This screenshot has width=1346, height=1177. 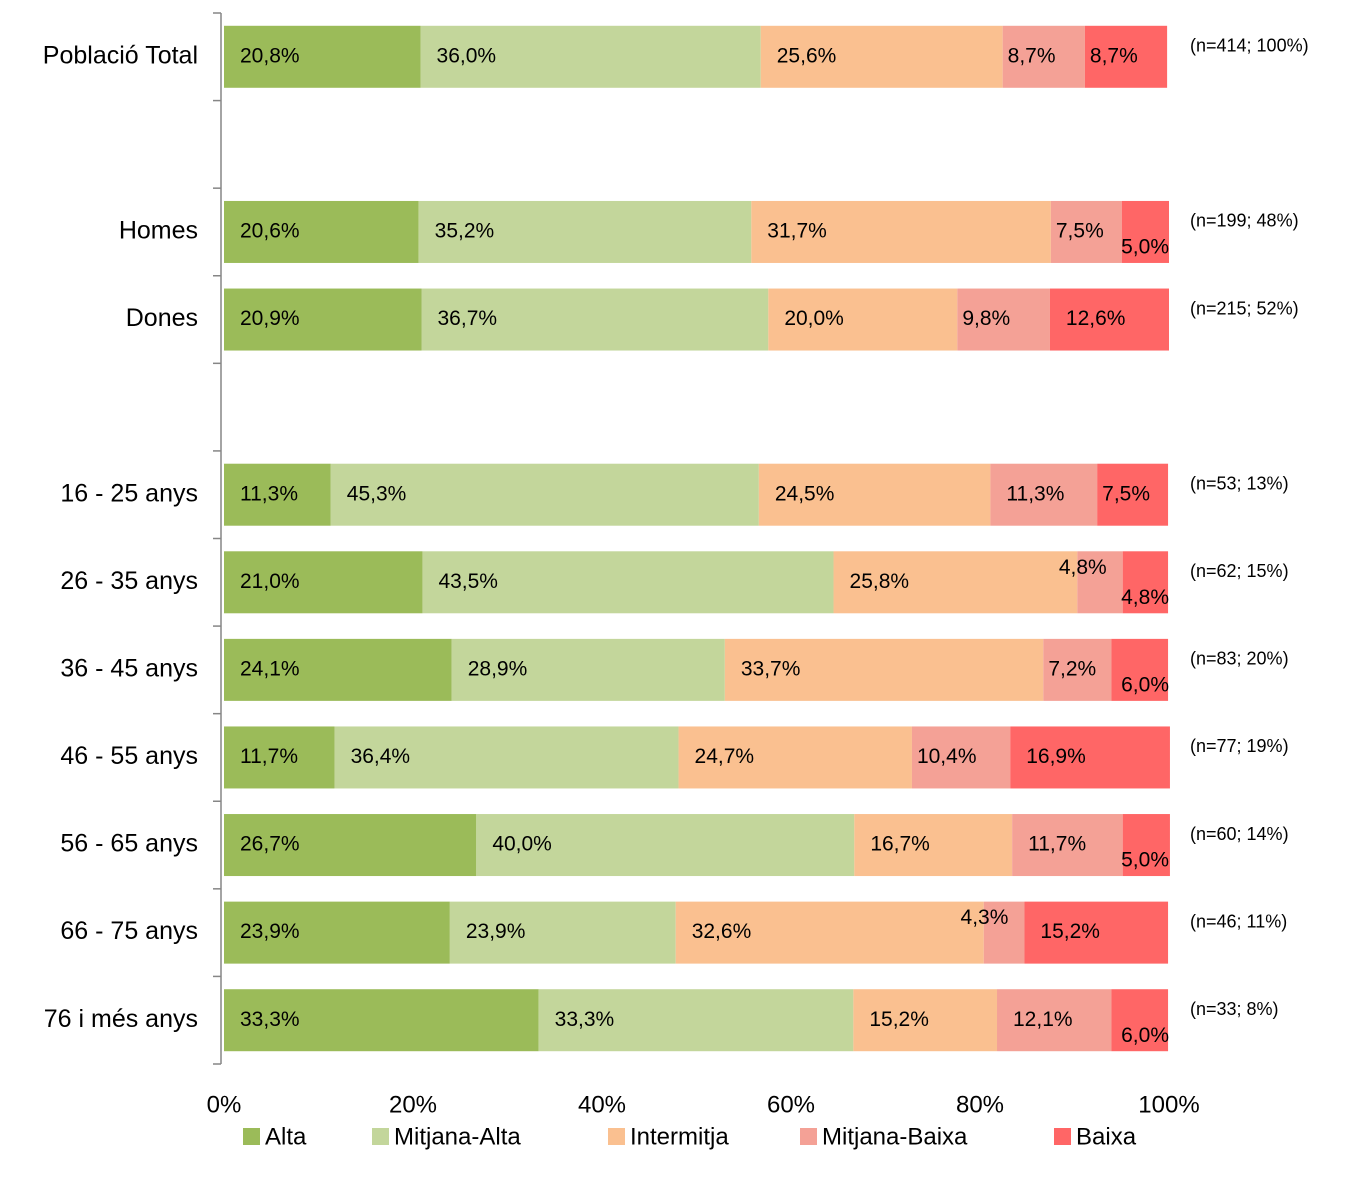 What do you see at coordinates (725, 756) in the screenshot?
I see `value-label: 24,7%` at bounding box center [725, 756].